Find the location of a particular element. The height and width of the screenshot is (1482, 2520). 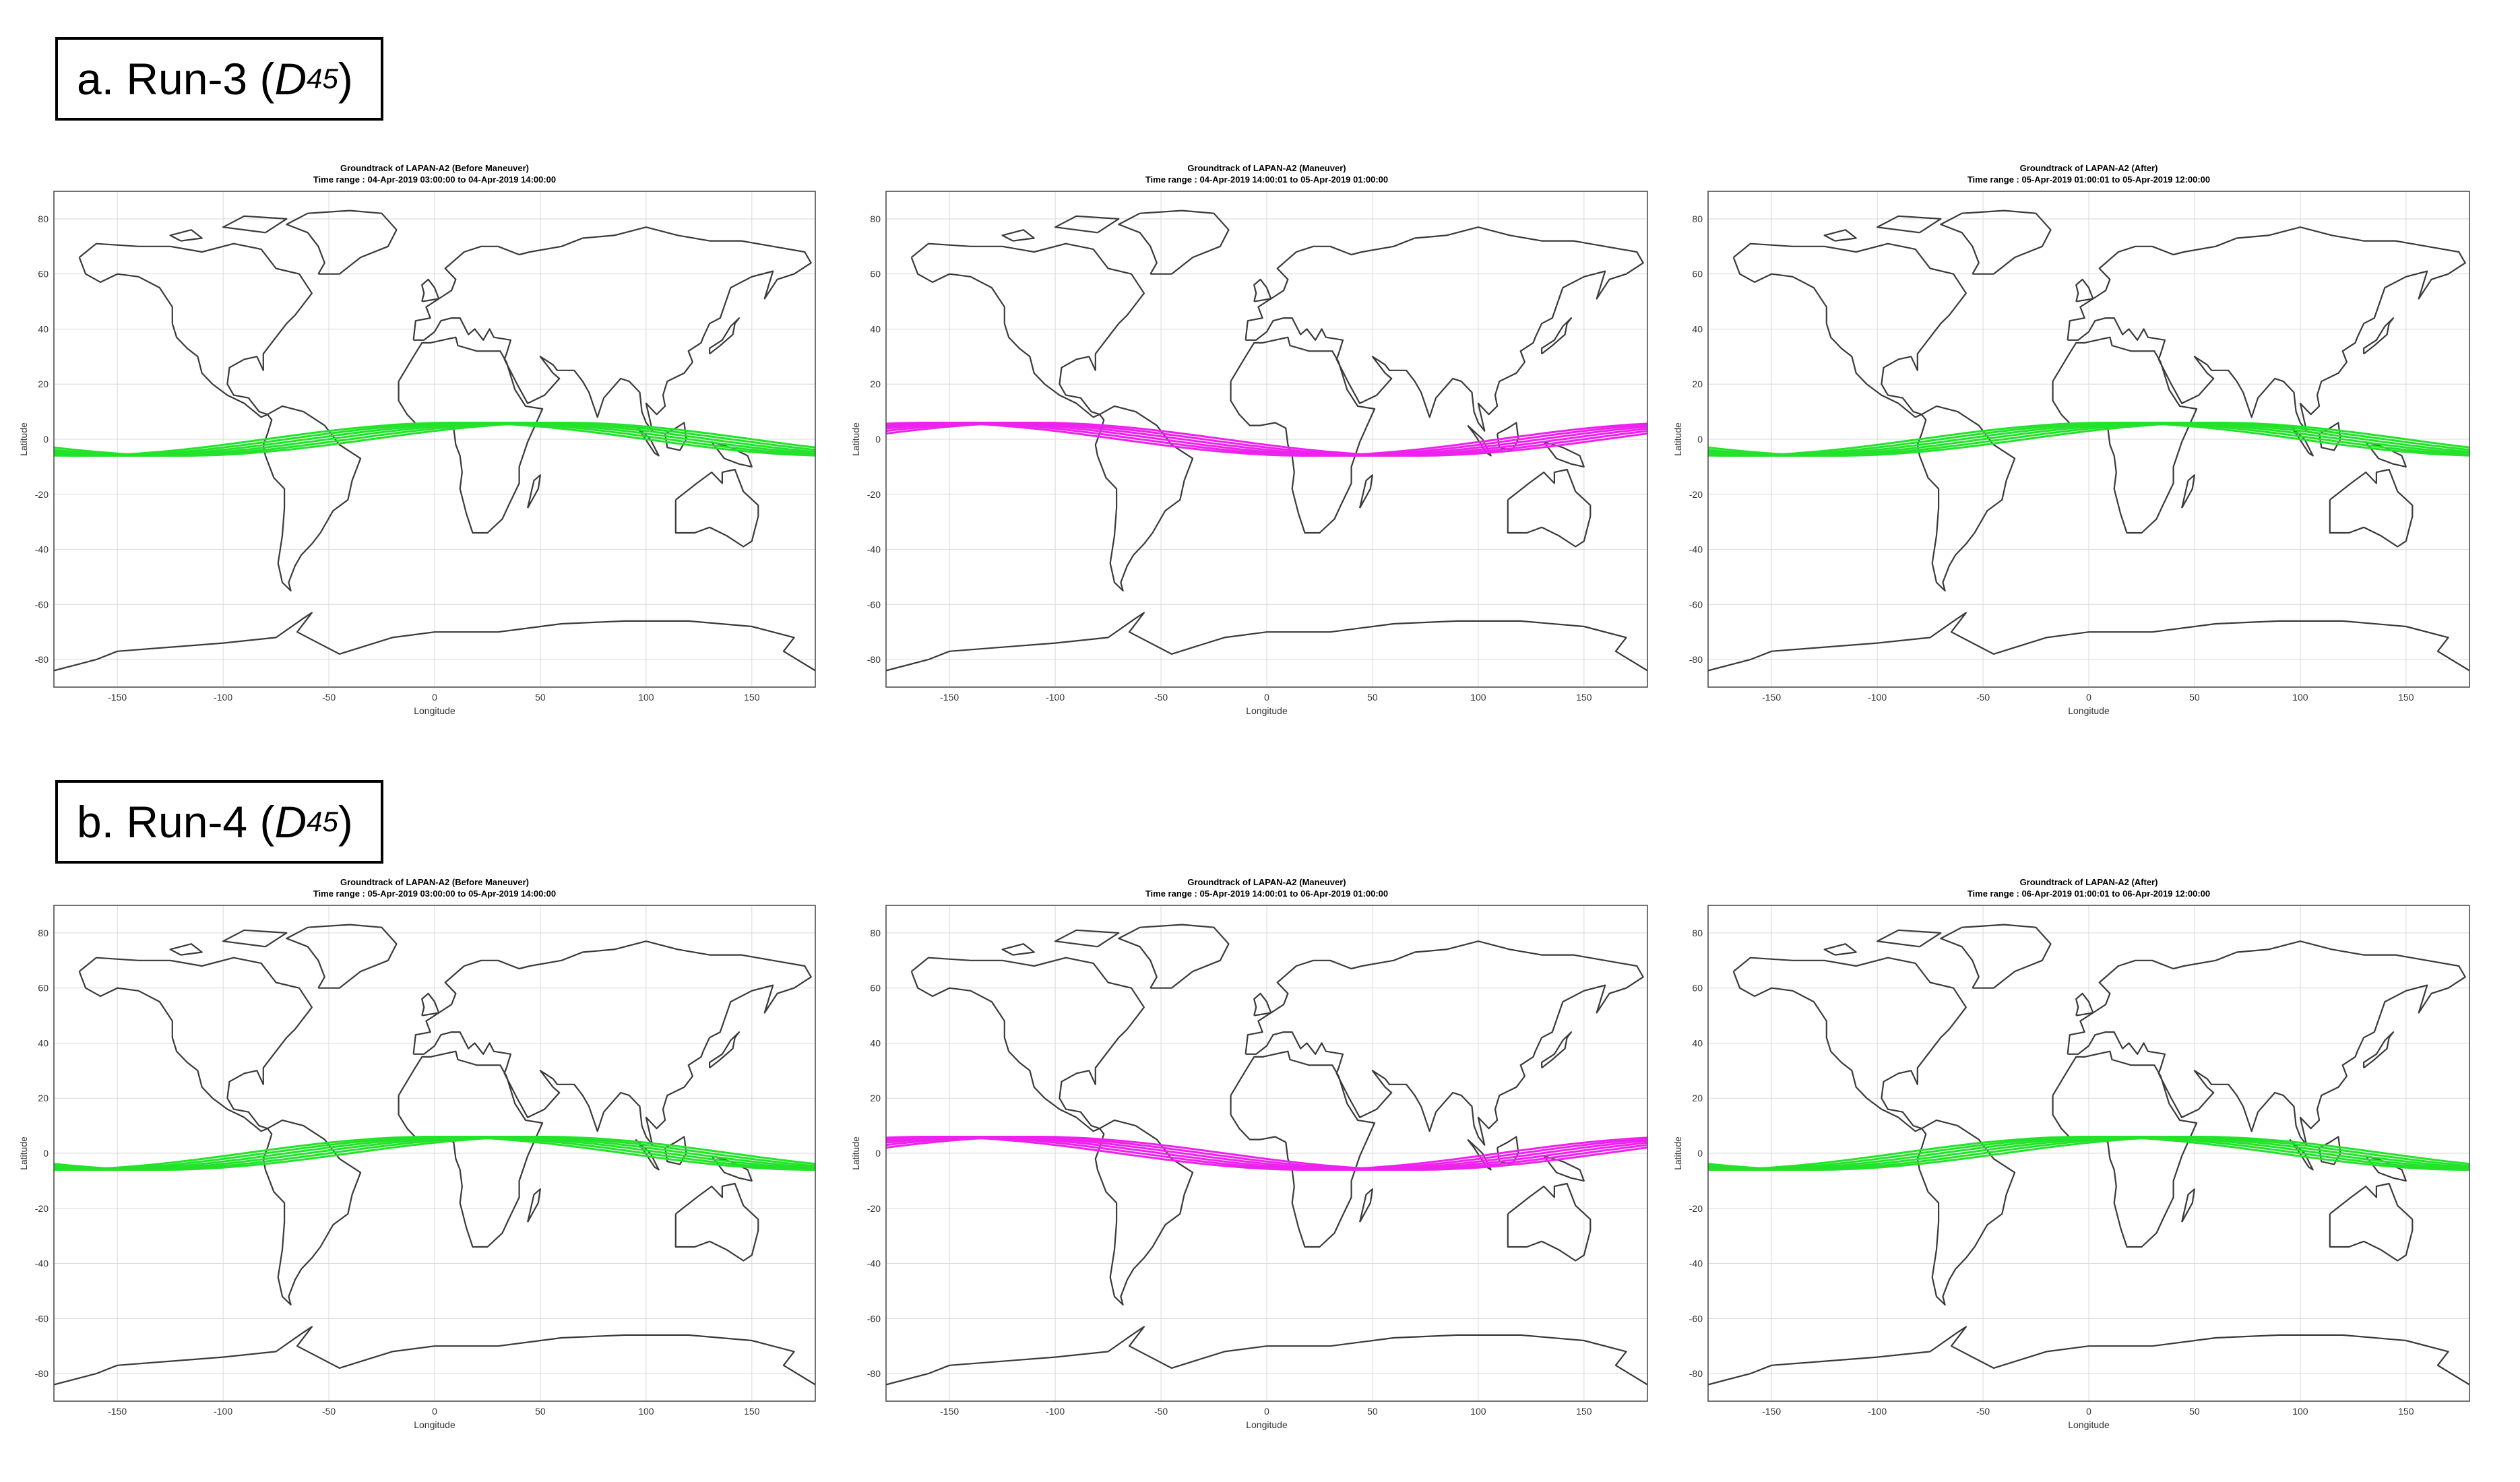

chart-title: Groundtrack of LAPAN-A2 (After) is located at coordinates (2089, 882).